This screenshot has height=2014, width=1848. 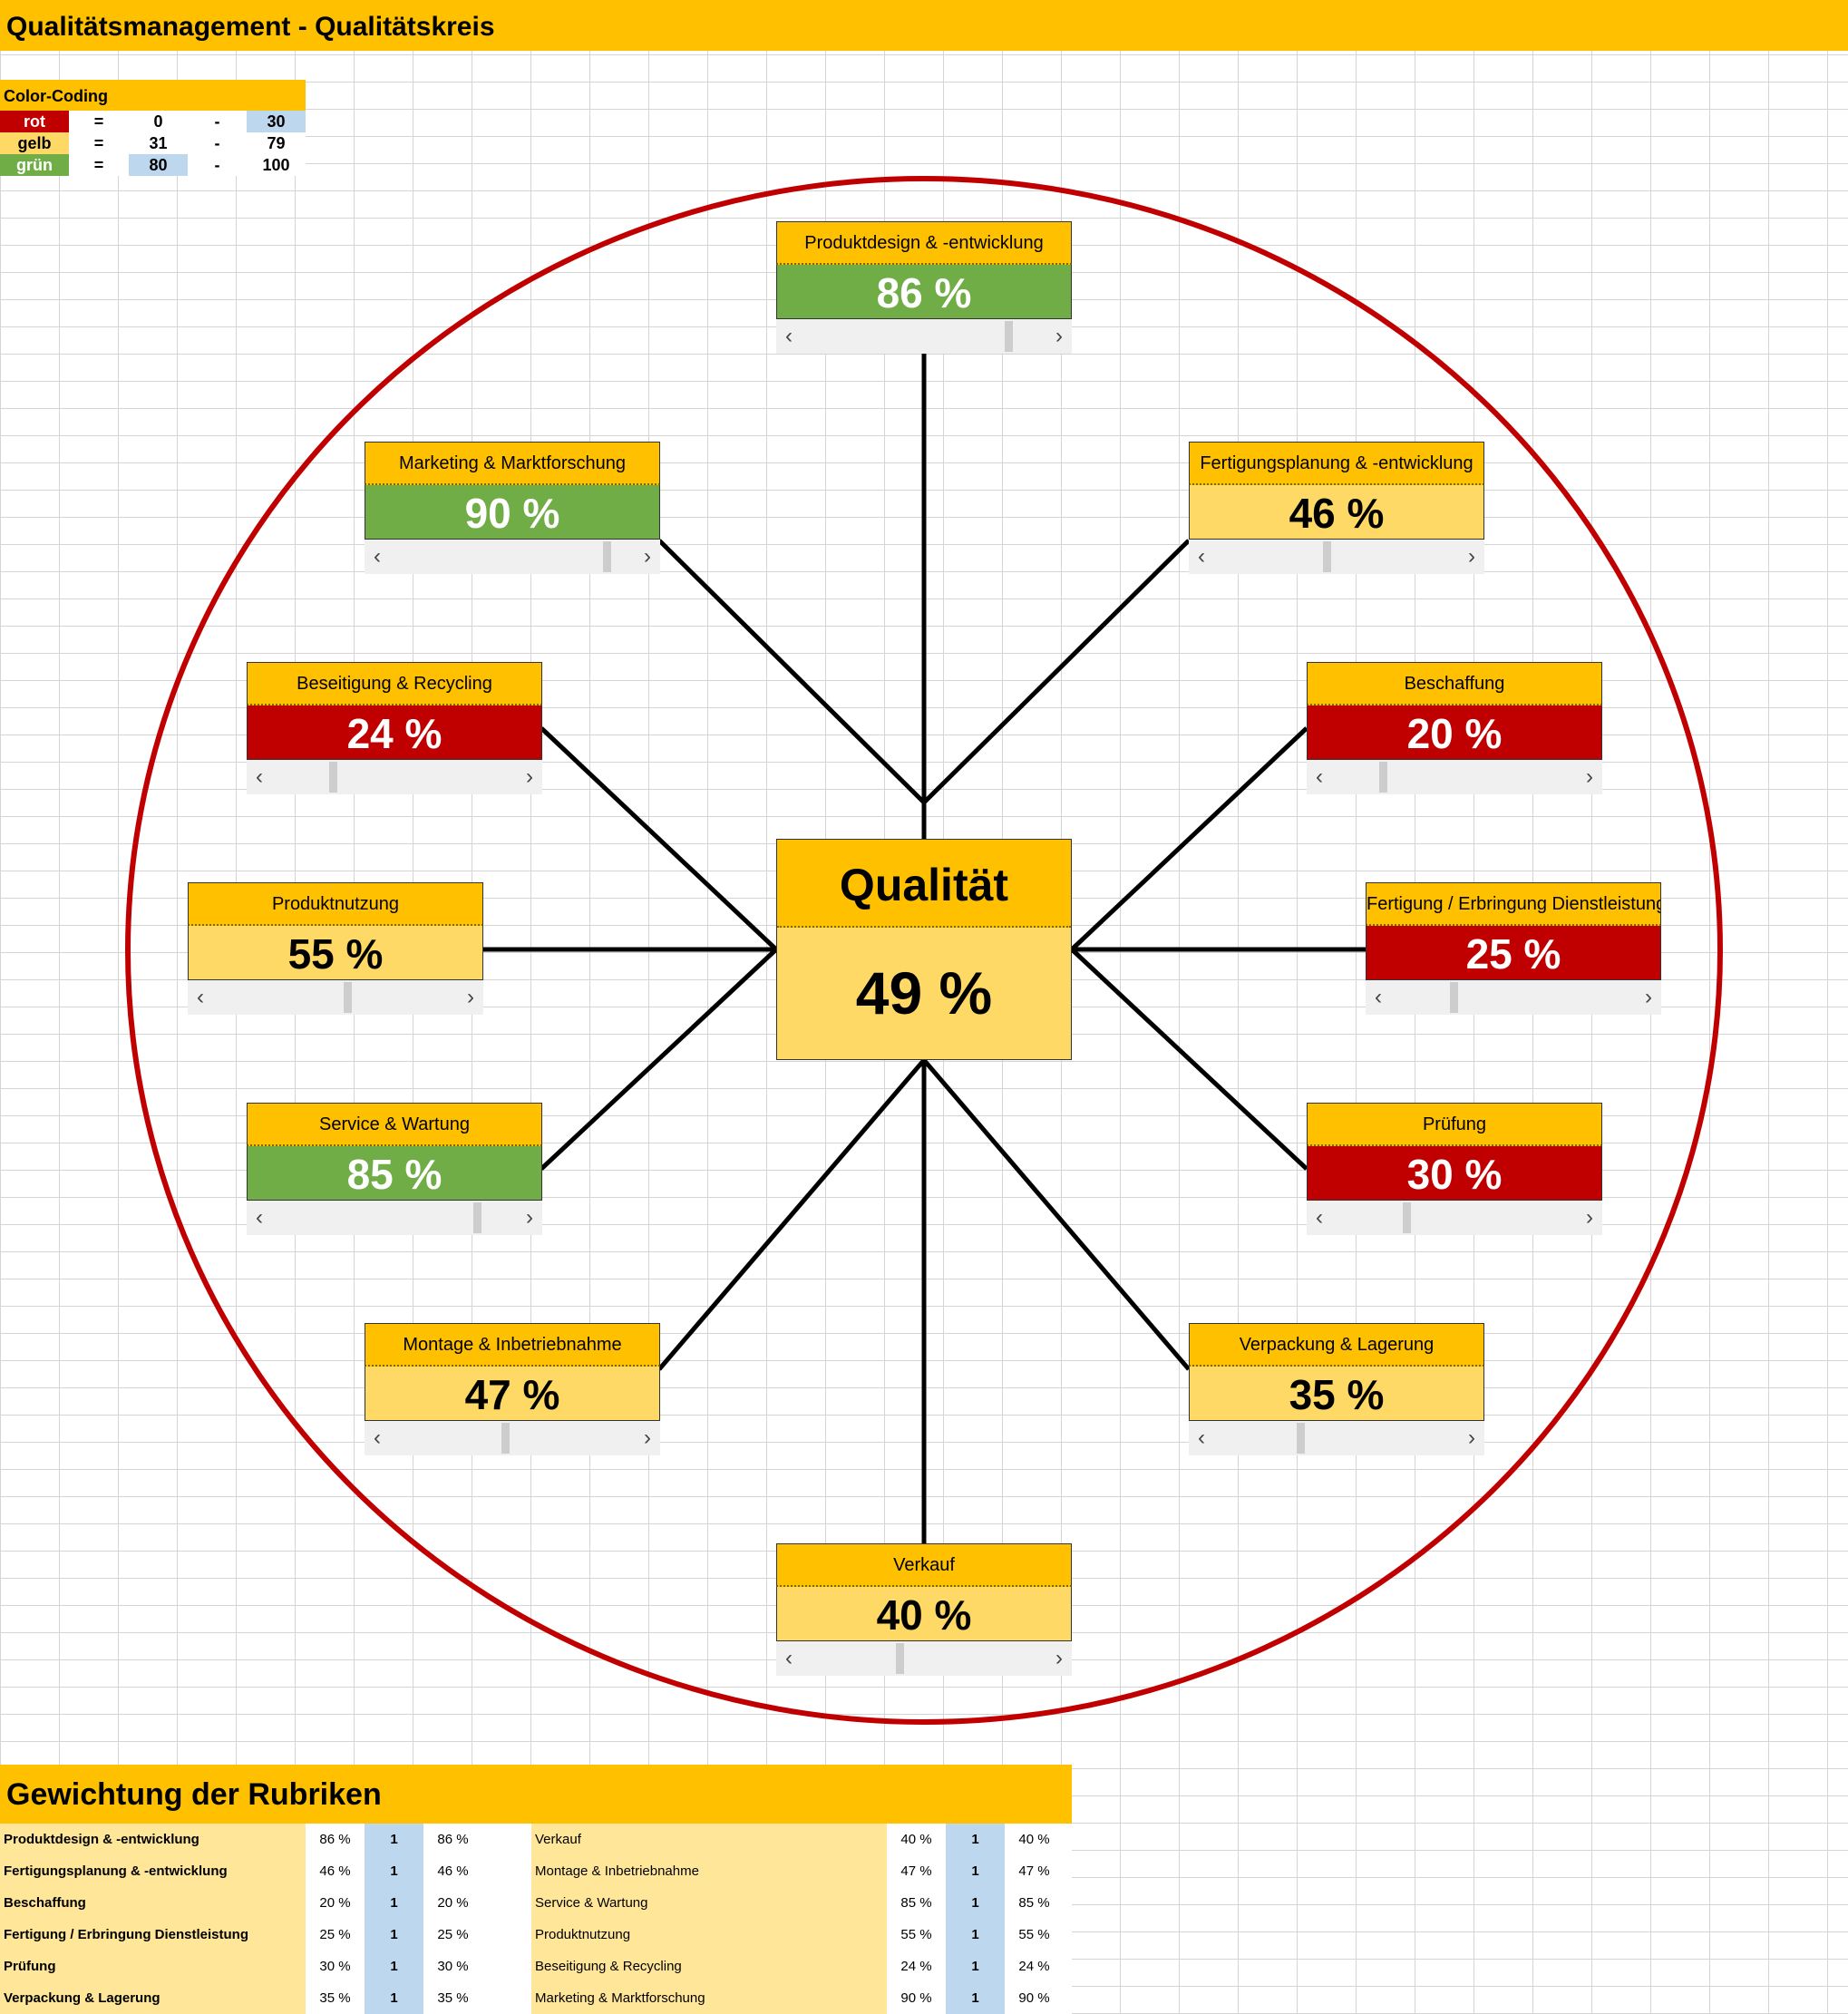 What do you see at coordinates (1336, 509) in the screenshot?
I see `category-box: Fertigungsplanung & -entwicklung 46 % ‹ ›` at bounding box center [1336, 509].